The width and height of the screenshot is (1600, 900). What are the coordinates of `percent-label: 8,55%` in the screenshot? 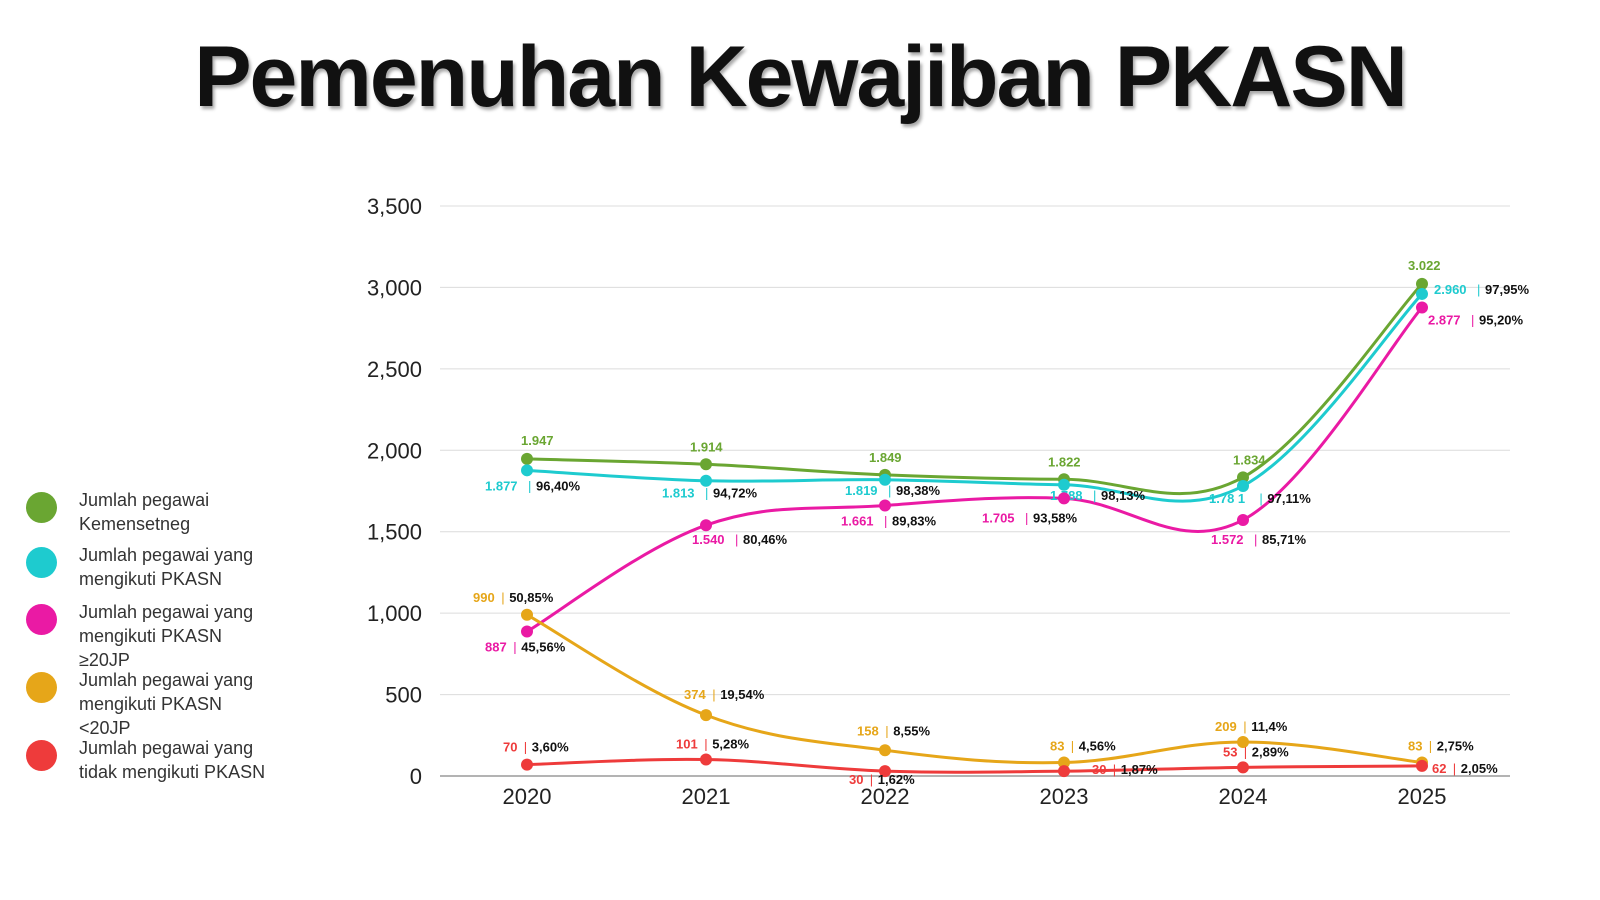 It's located at (911, 730).